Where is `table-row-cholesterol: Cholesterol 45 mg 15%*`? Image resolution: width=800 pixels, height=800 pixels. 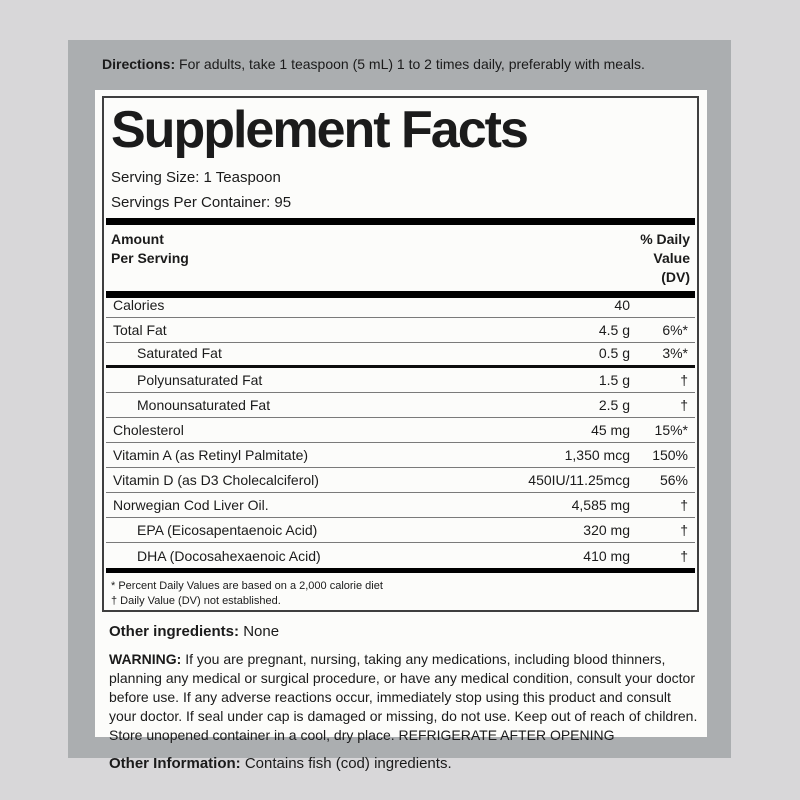 table-row-cholesterol: Cholesterol 45 mg 15%* is located at coordinates (400, 430).